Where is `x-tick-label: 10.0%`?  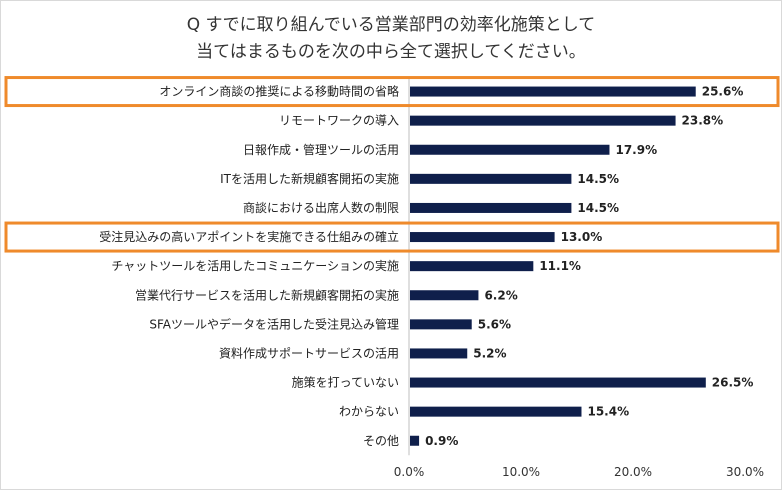
x-tick-label: 10.0% is located at coordinates (521, 472).